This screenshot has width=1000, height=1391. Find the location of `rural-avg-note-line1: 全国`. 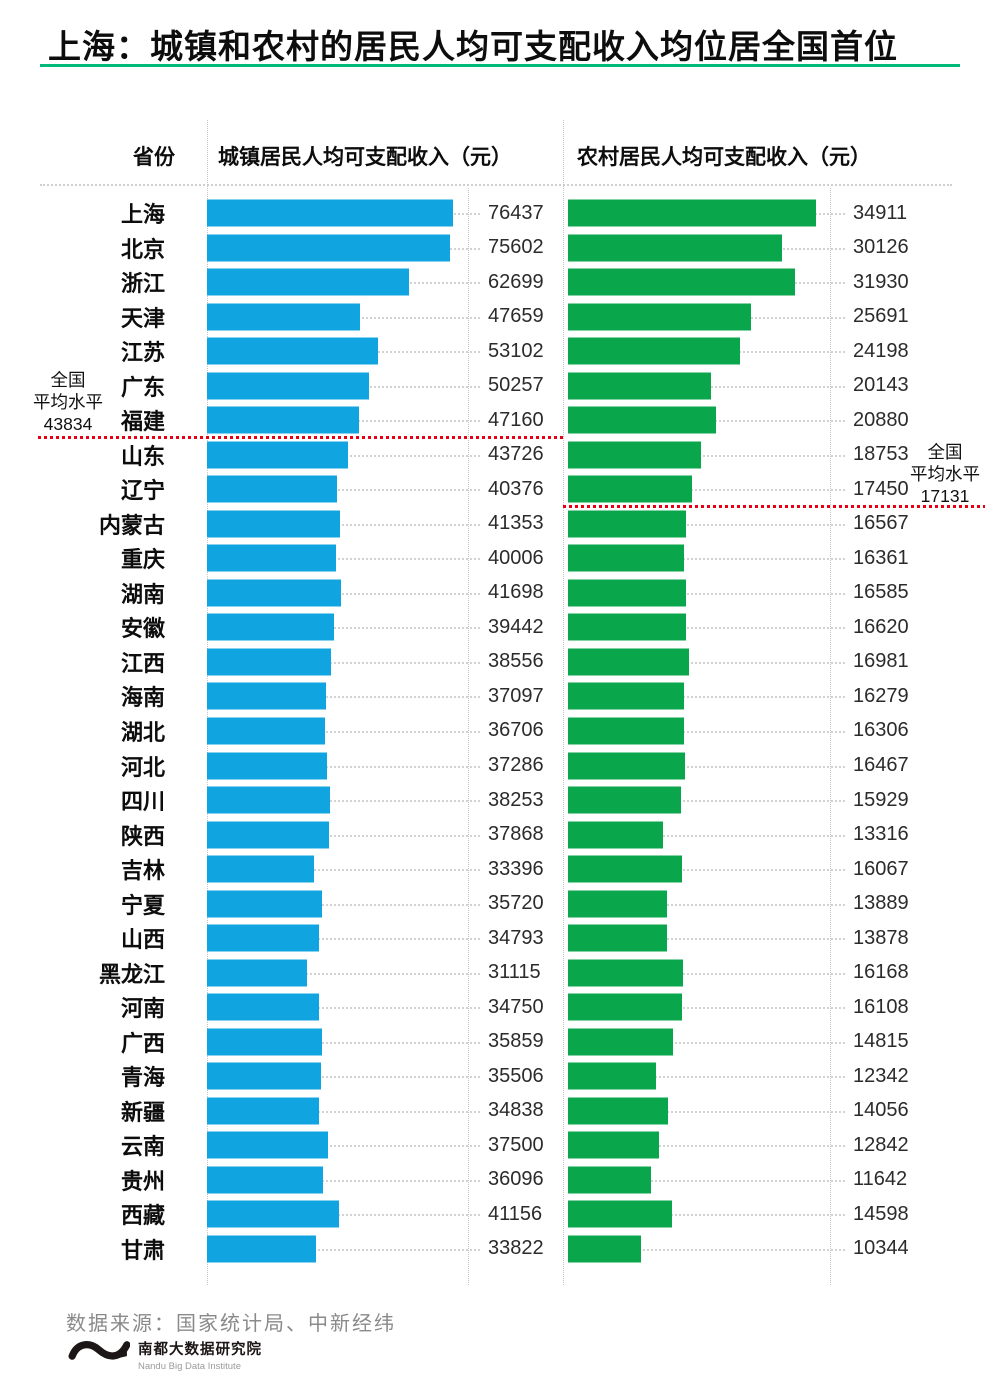

rural-avg-note-line1: 全国 is located at coordinates (945, 452).